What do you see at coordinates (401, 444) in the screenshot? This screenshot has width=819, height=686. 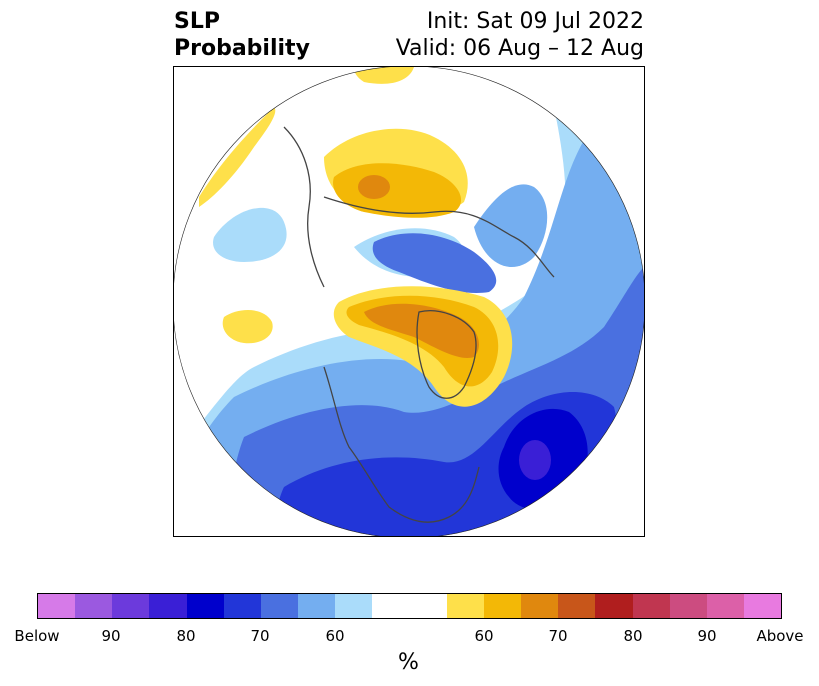 I see `north-america-coast` at bounding box center [401, 444].